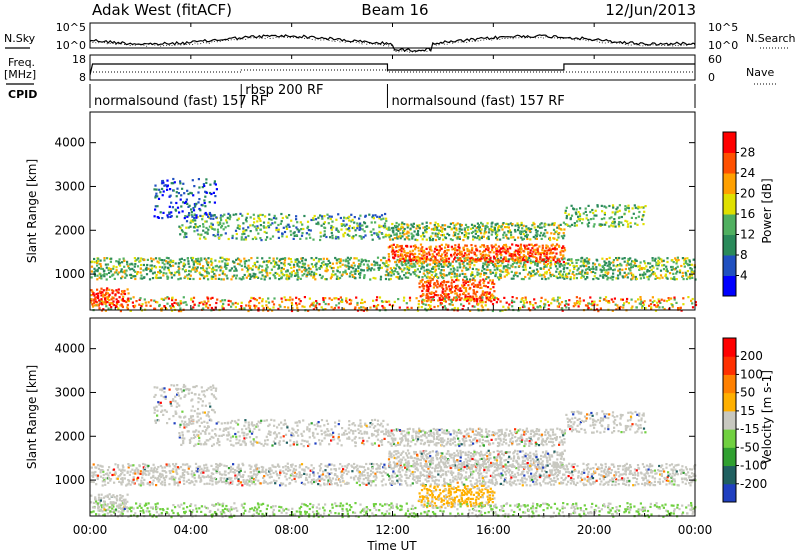 The height and width of the screenshot is (558, 800). I want to click on colorbar-tick-label: 24, so click(747, 173).